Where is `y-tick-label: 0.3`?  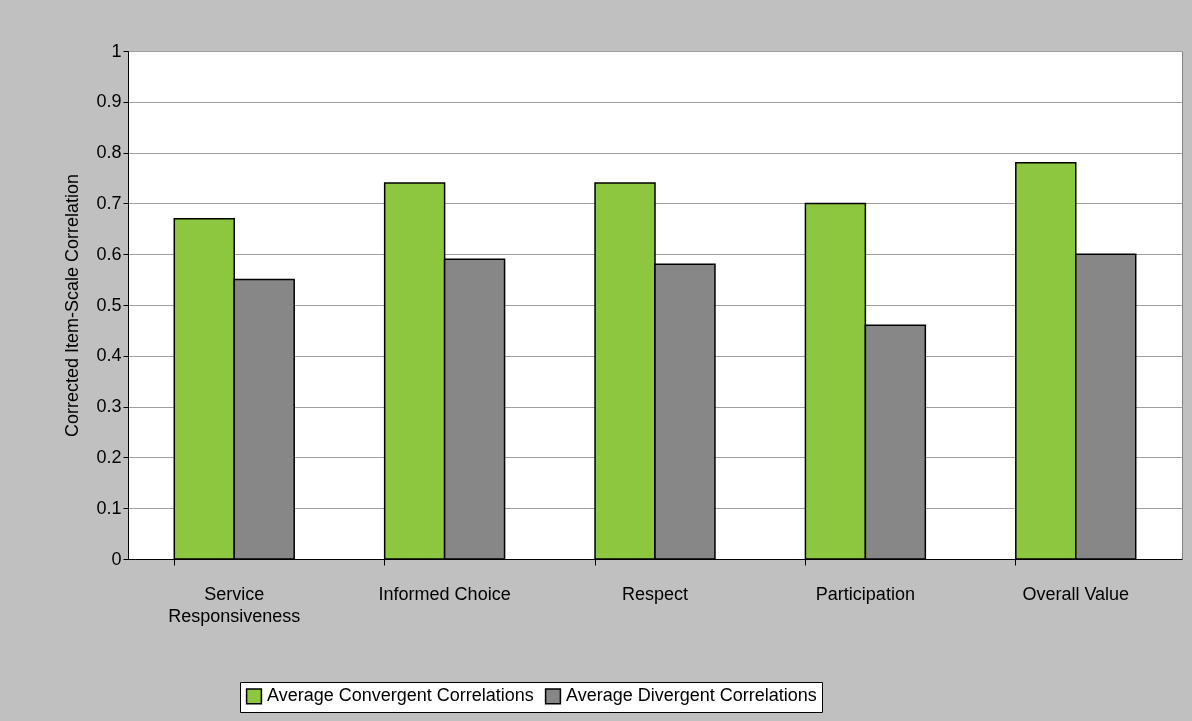
y-tick-label: 0.3 is located at coordinates (109, 406).